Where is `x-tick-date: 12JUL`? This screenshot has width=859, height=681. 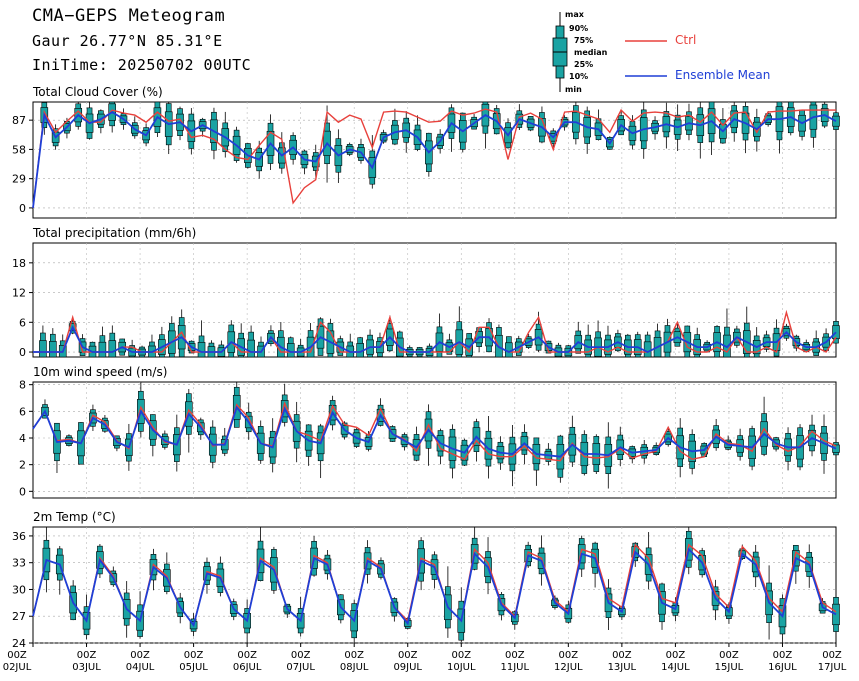 x-tick-date: 12JUL is located at coordinates (568, 667).